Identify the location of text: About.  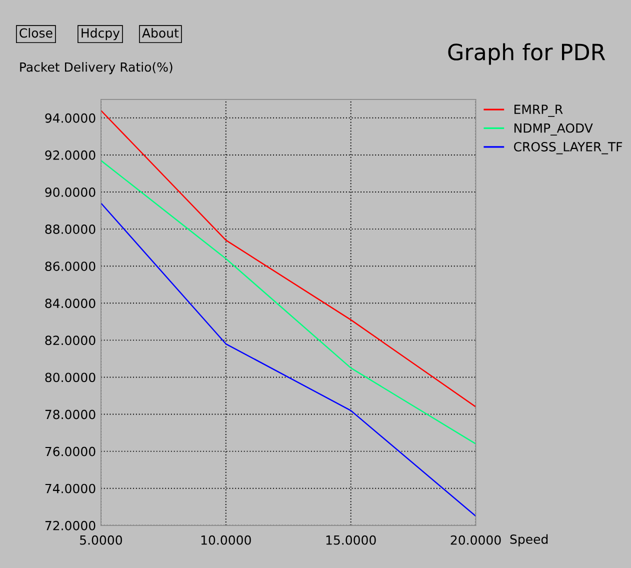
(160, 33).